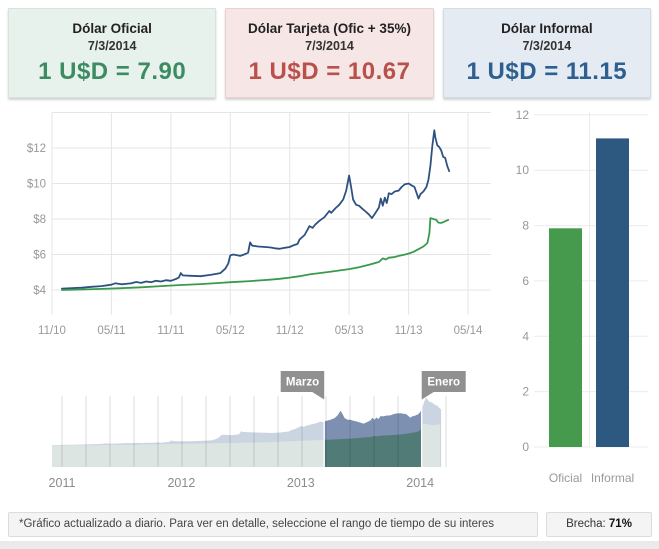 Image resolution: width=659 pixels, height=549 pixels. I want to click on card-rate-value: 1 U$D = 7.90, so click(112, 71).